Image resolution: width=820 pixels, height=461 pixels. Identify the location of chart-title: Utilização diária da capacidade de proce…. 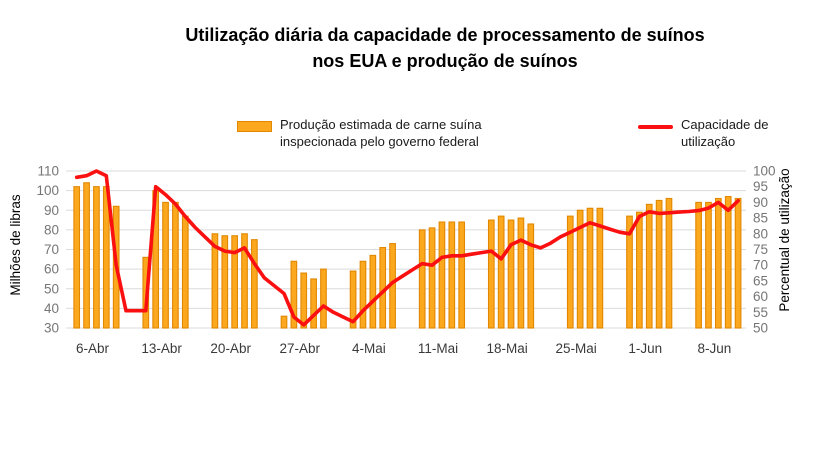
(445, 48).